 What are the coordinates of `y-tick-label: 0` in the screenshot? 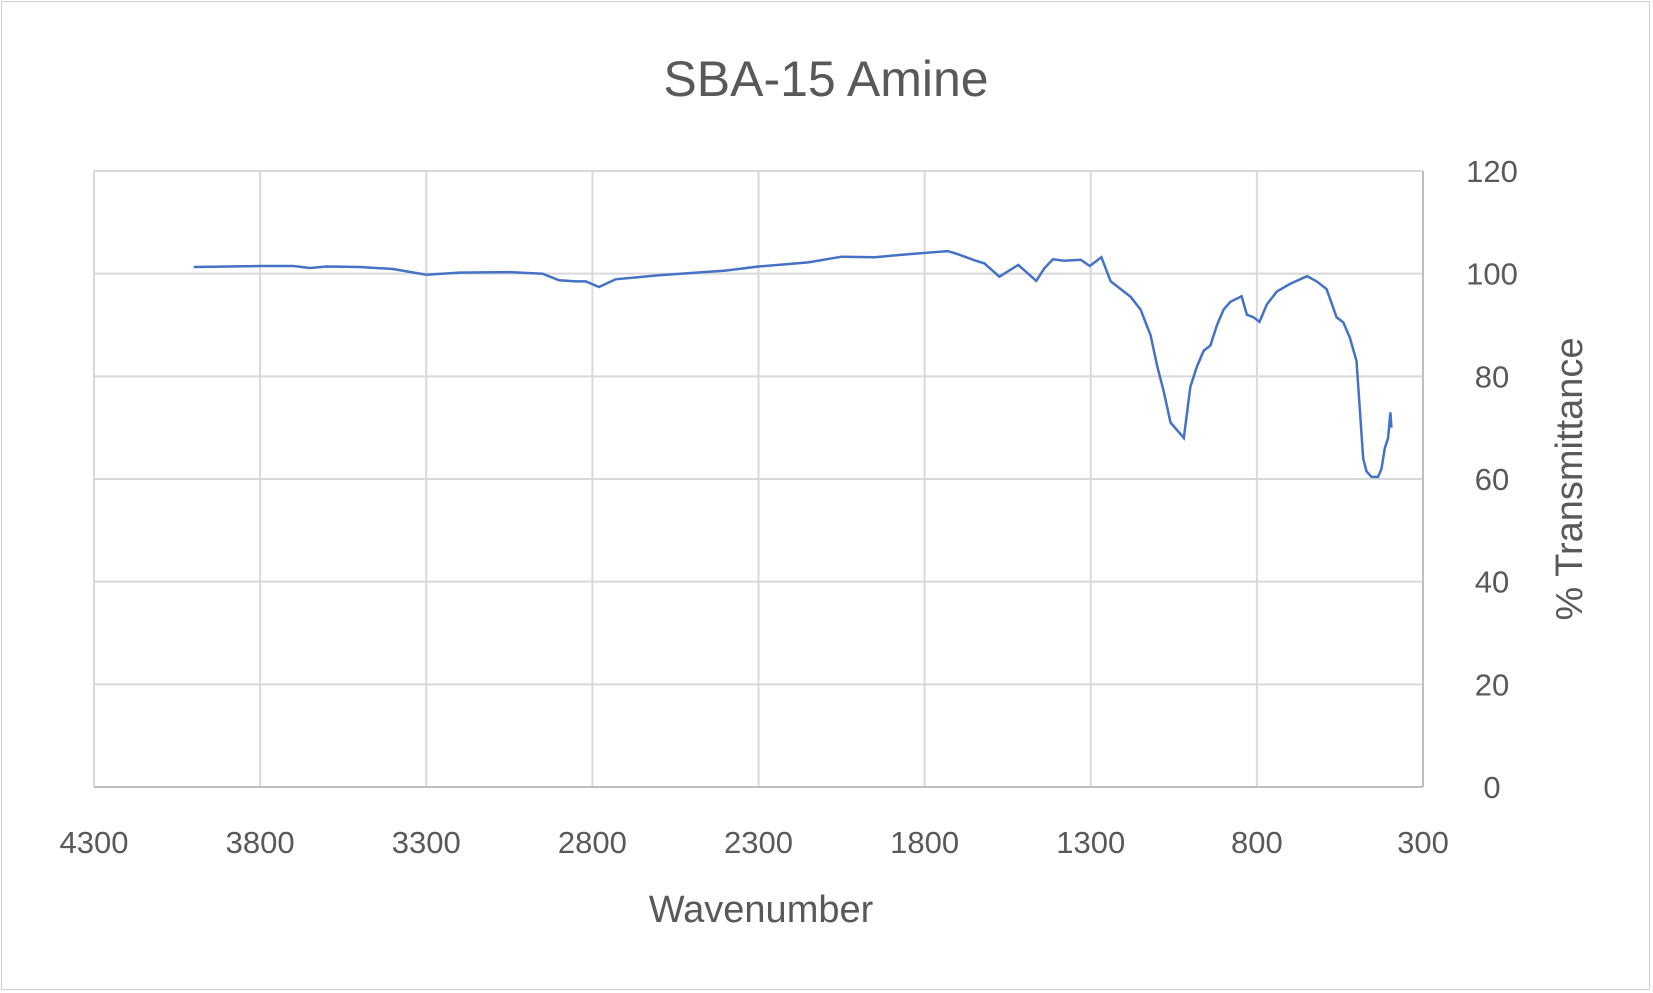 It's located at (1491, 787).